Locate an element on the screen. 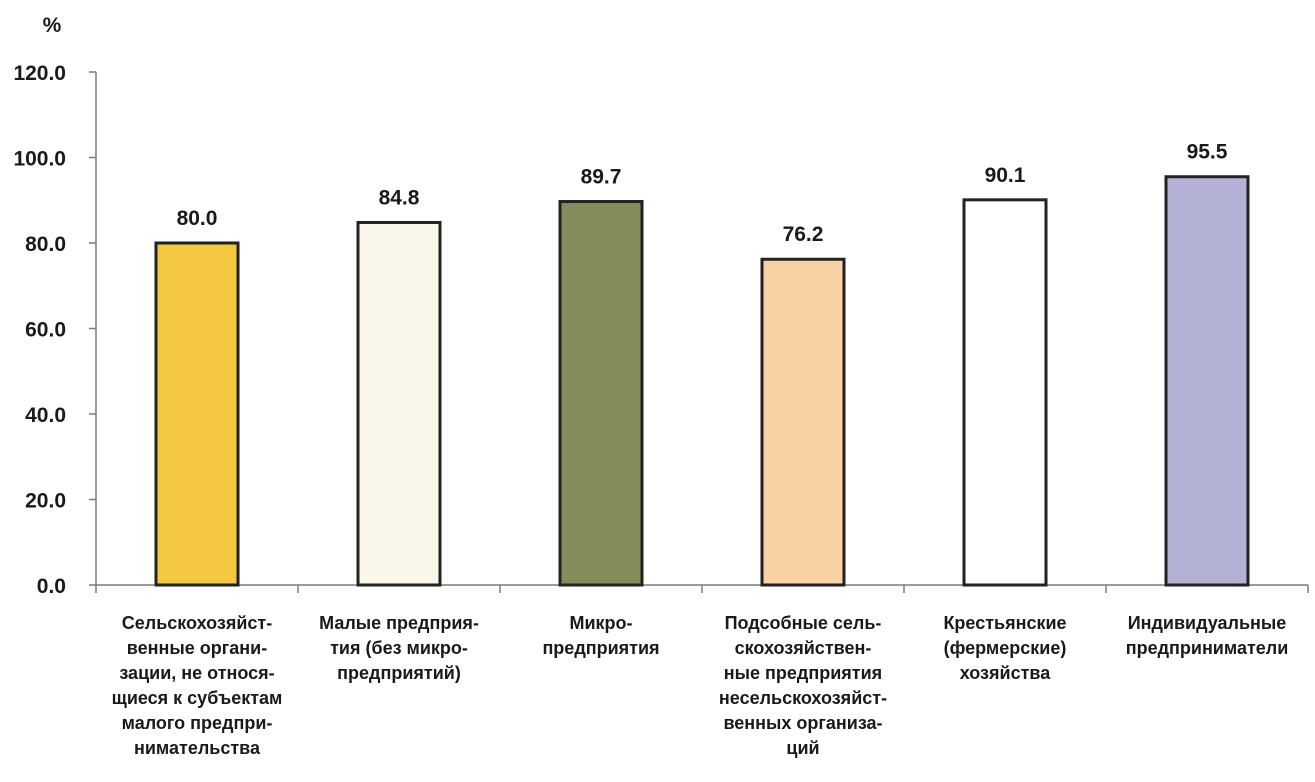 The width and height of the screenshot is (1315, 782). y-tick-label: 80.0 is located at coordinates (45, 244).